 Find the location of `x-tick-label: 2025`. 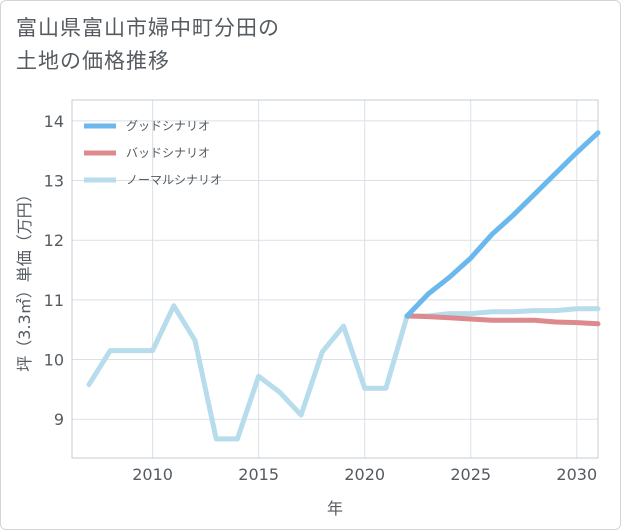

x-tick-label: 2025 is located at coordinates (470, 474).